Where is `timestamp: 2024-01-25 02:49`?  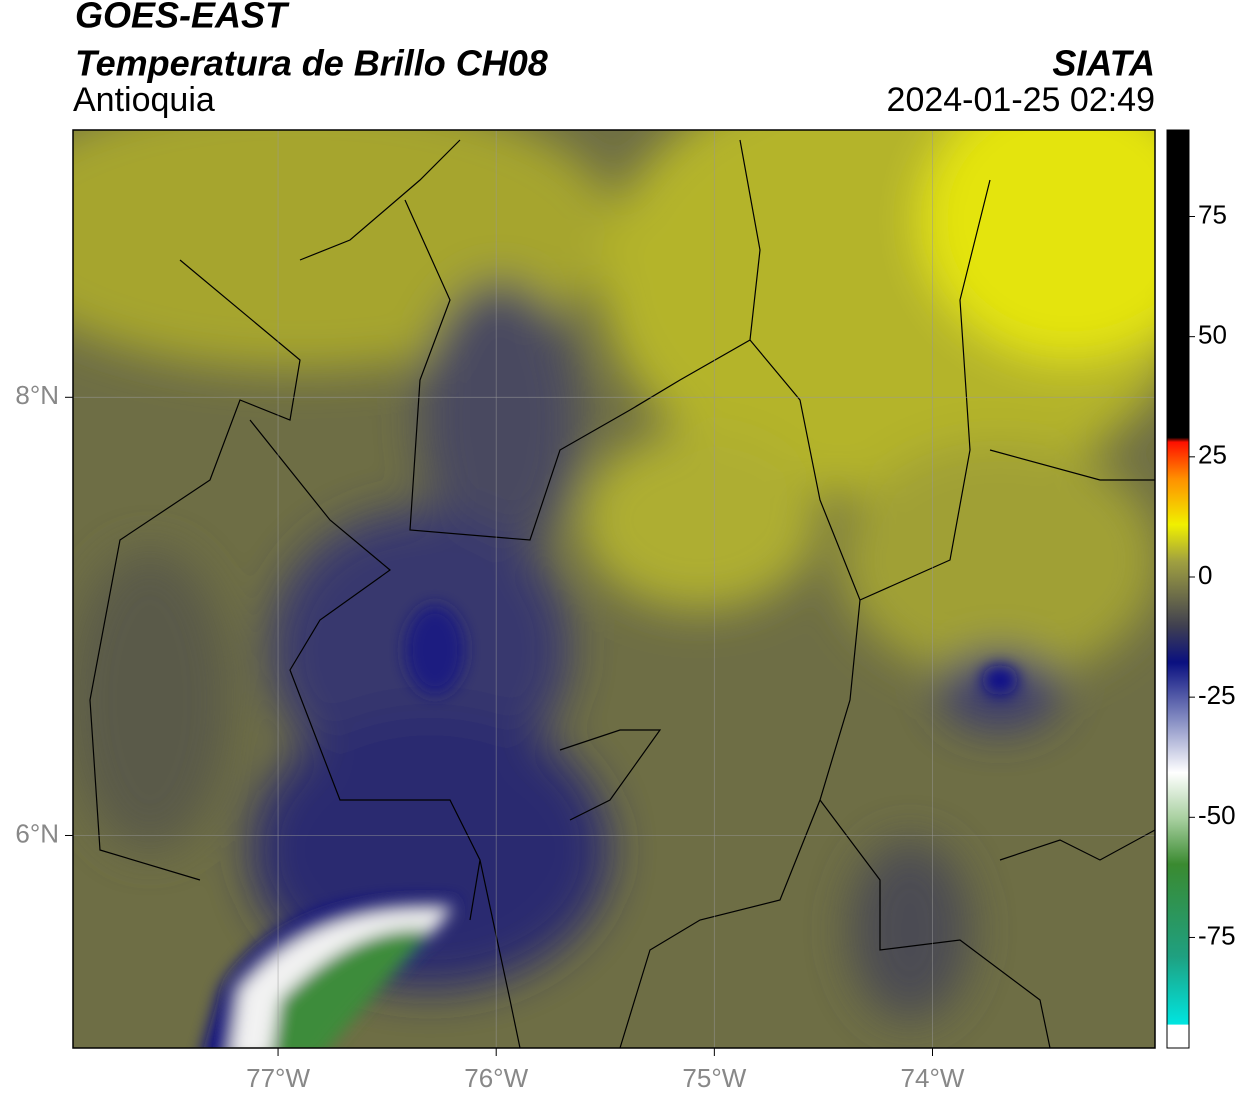
timestamp: 2024-01-25 02:49 is located at coordinates (1021, 100).